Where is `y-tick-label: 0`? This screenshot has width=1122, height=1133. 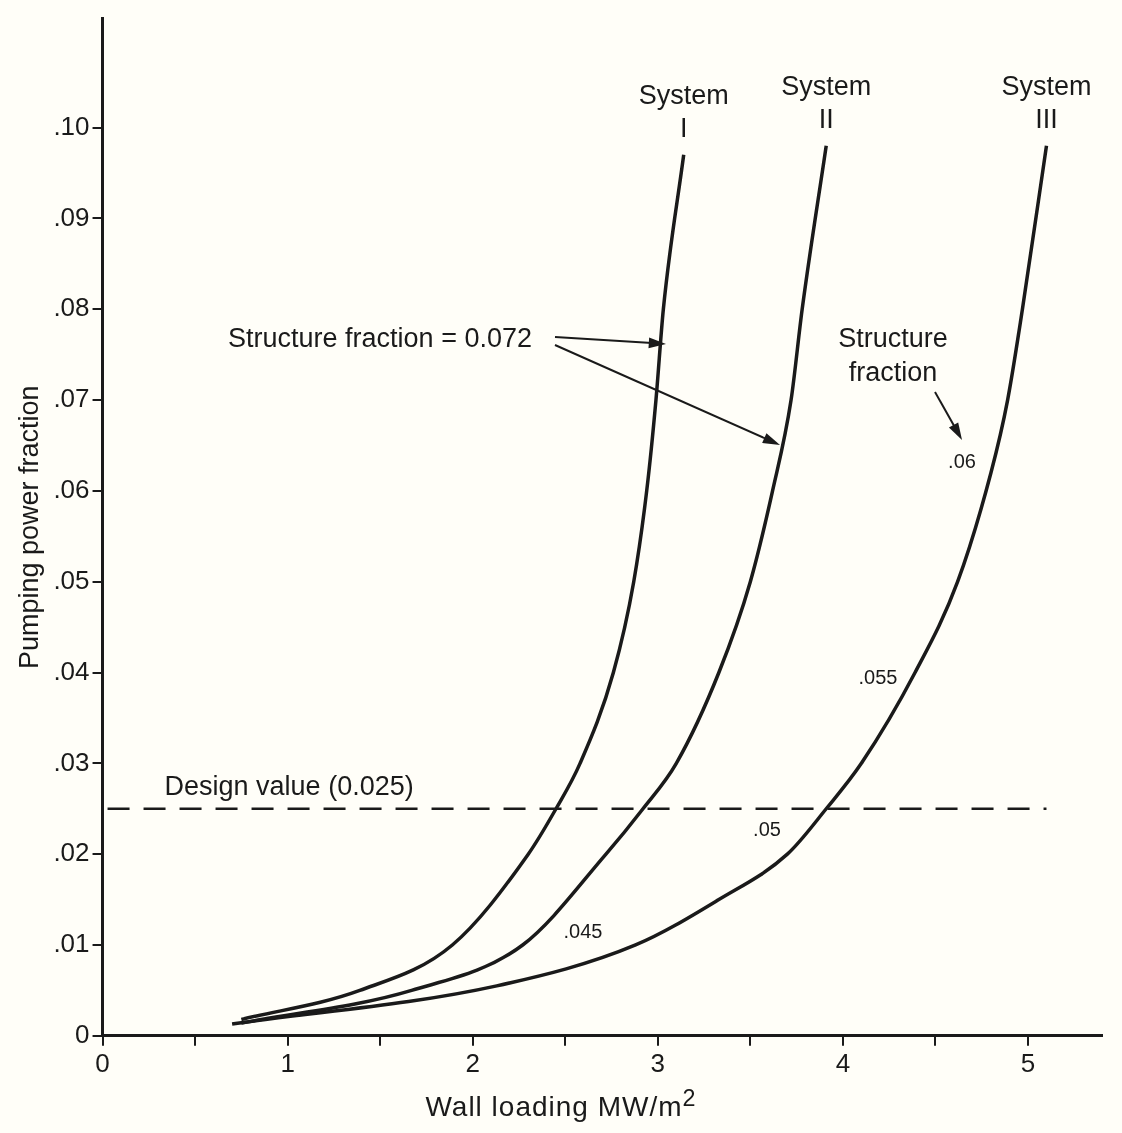 y-tick-label: 0 is located at coordinates (82, 1033).